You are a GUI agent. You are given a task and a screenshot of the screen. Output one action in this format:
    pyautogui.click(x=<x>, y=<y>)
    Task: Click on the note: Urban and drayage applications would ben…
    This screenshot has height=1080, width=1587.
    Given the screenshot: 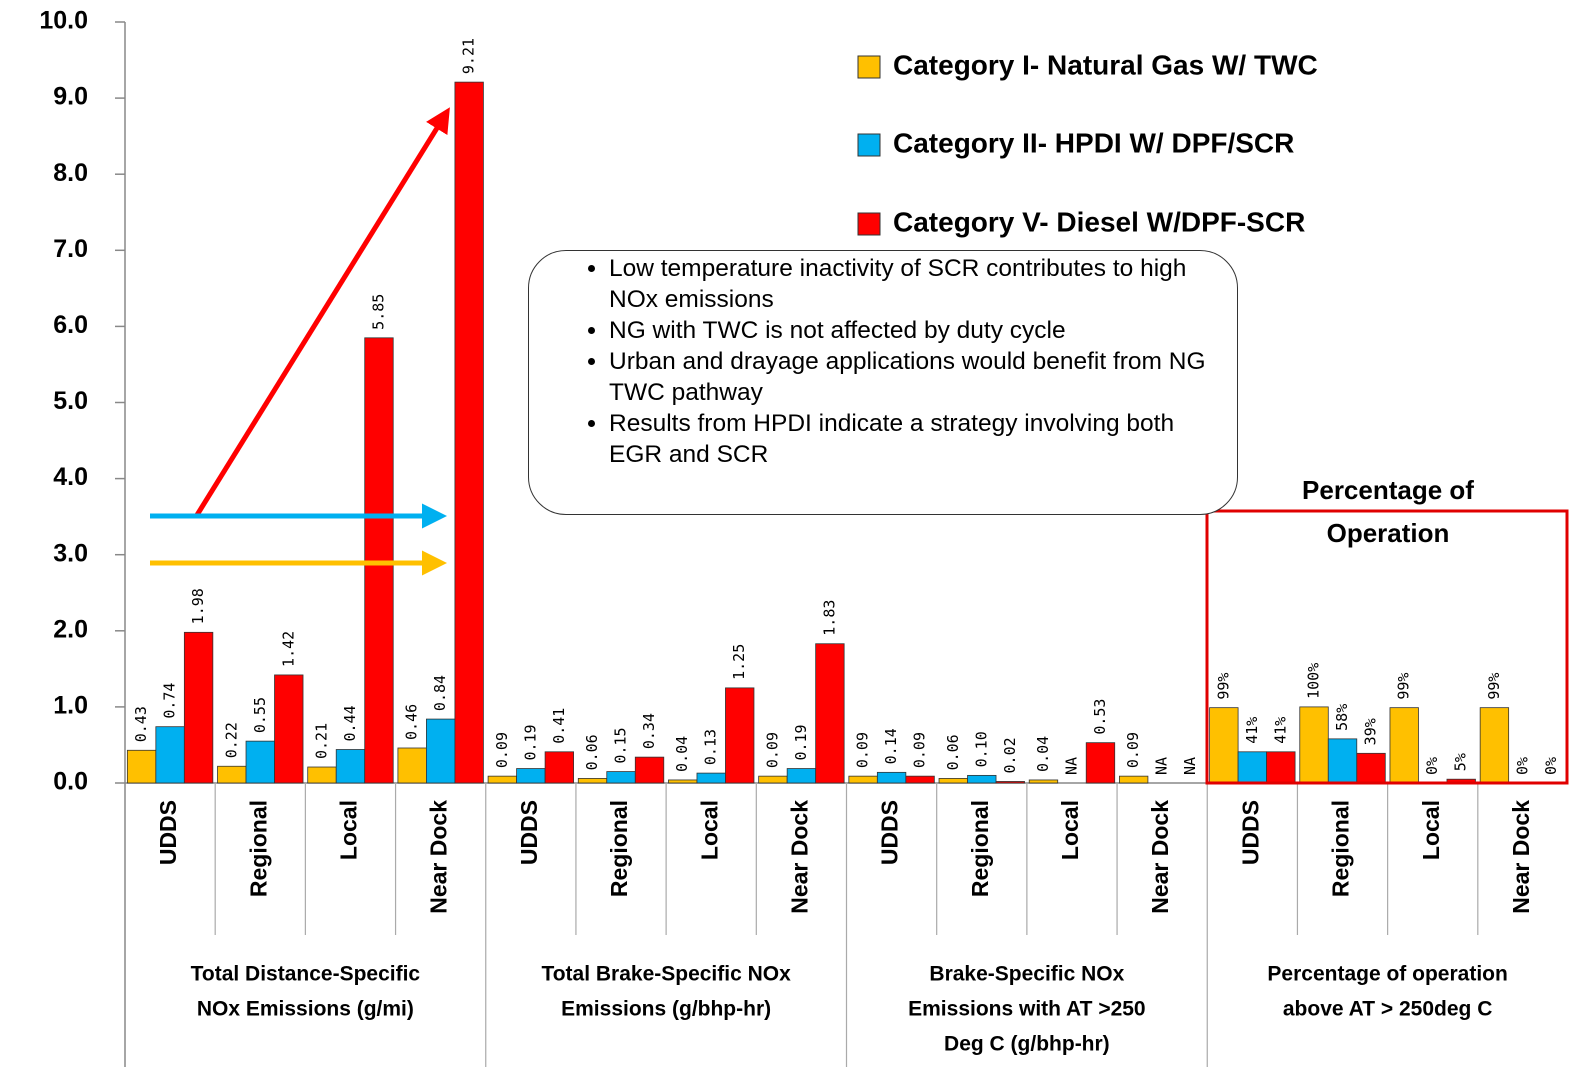 What is the action you would take?
    pyautogui.click(x=914, y=377)
    